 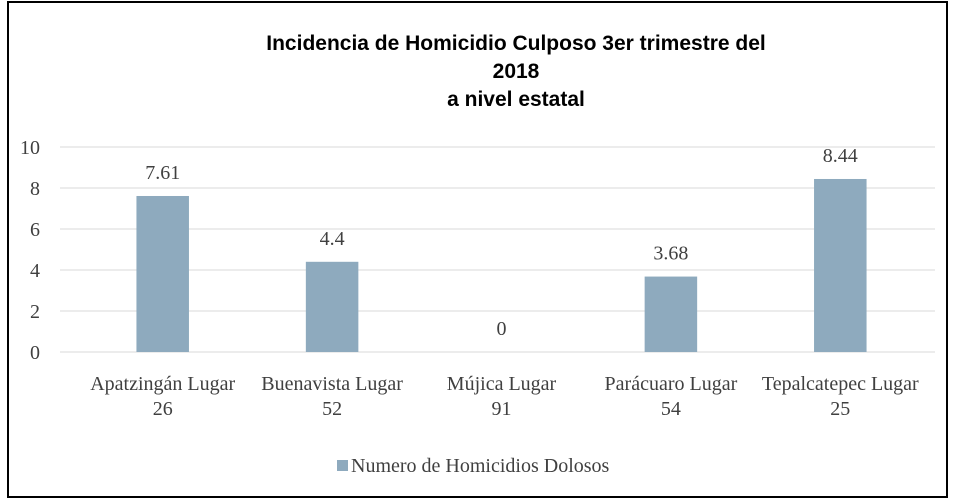 I want to click on y-tick-label: 6, so click(x=35, y=230).